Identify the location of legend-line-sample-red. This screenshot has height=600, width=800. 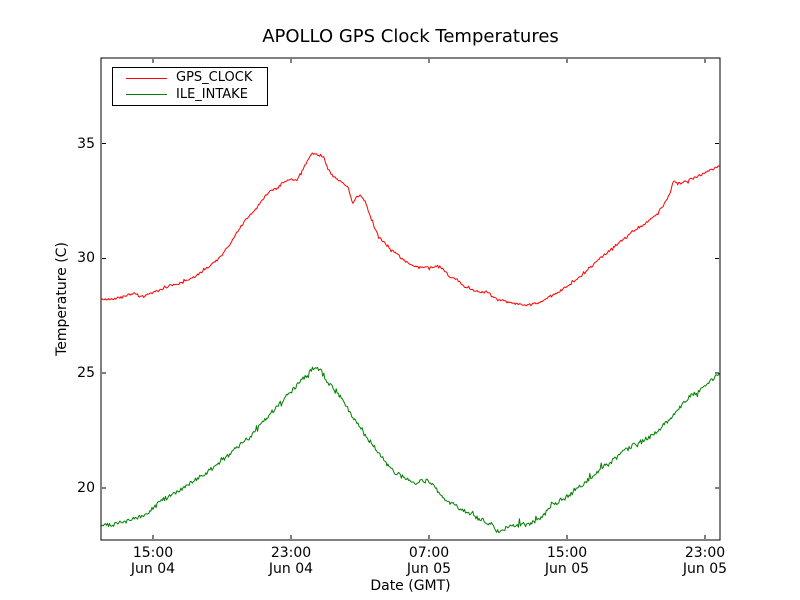
(146, 78).